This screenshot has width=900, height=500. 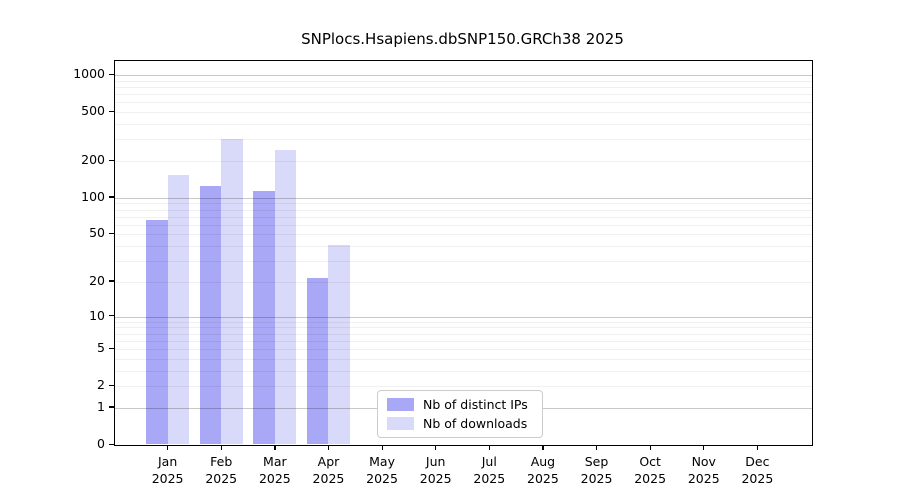 I want to click on x-tick-label: Nov 2025, so click(x=703, y=470).